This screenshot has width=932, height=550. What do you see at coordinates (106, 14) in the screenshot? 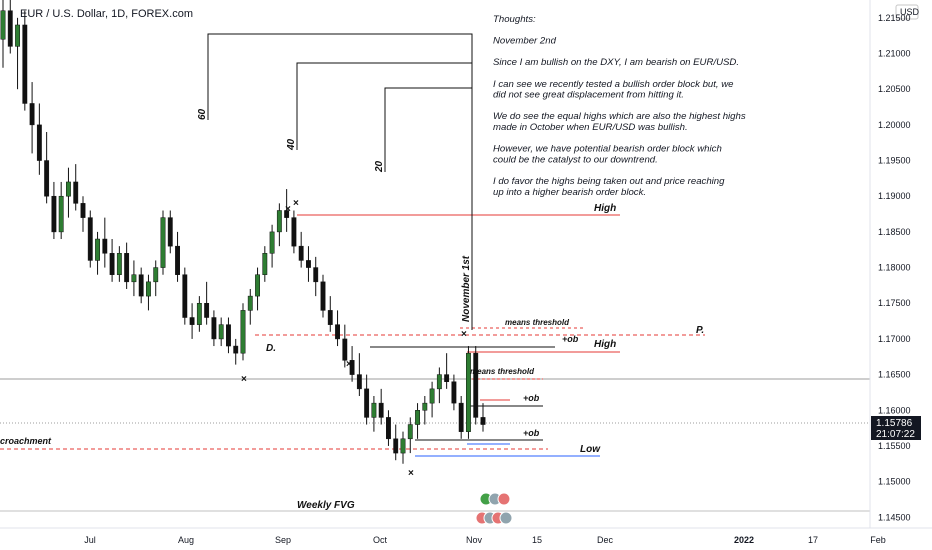
I see `chart-title: EUR / U.S. Dollar, 1D, FOREX.com` at bounding box center [106, 14].